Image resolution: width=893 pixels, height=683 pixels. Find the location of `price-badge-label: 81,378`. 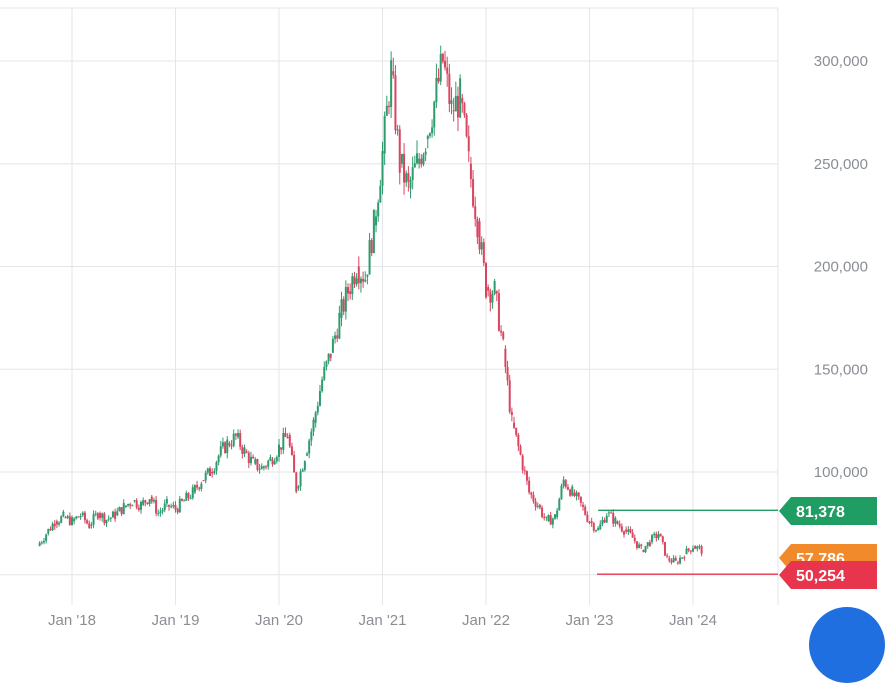

price-badge-label: 81,378 is located at coordinates (820, 512).